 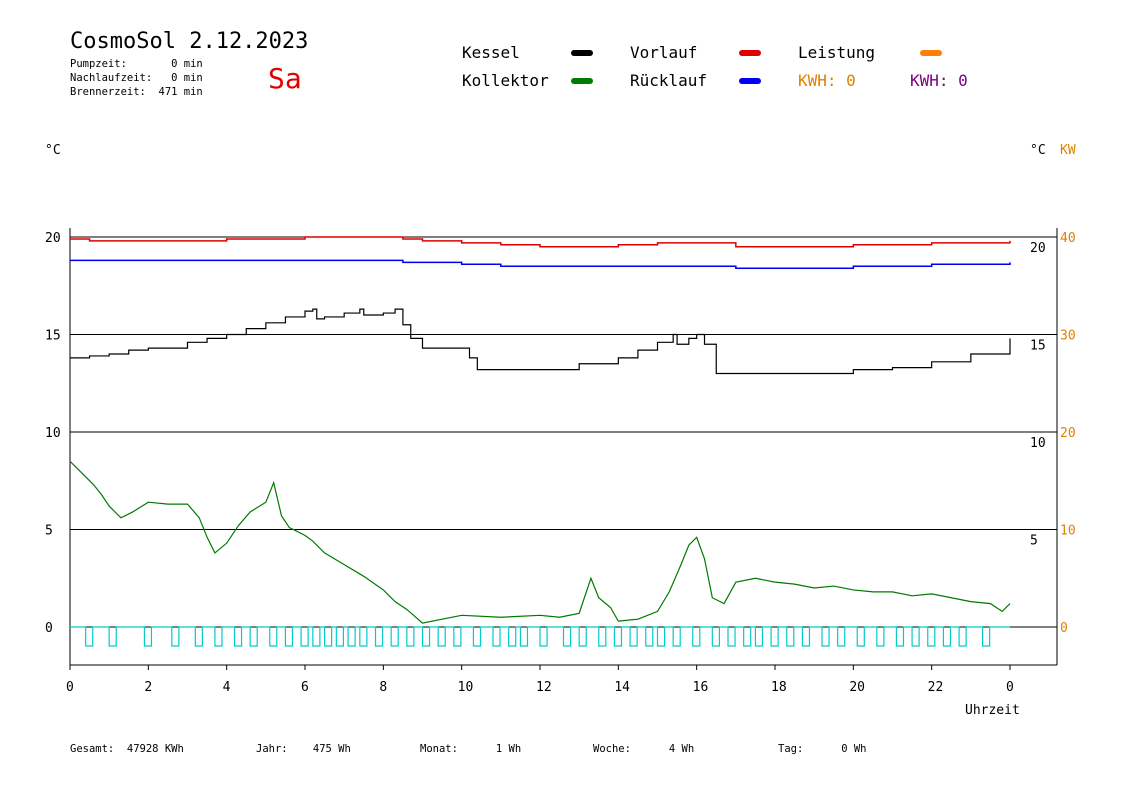 I want to click on footer-jahr: Jahr: 475 Wh, so click(x=303, y=749).